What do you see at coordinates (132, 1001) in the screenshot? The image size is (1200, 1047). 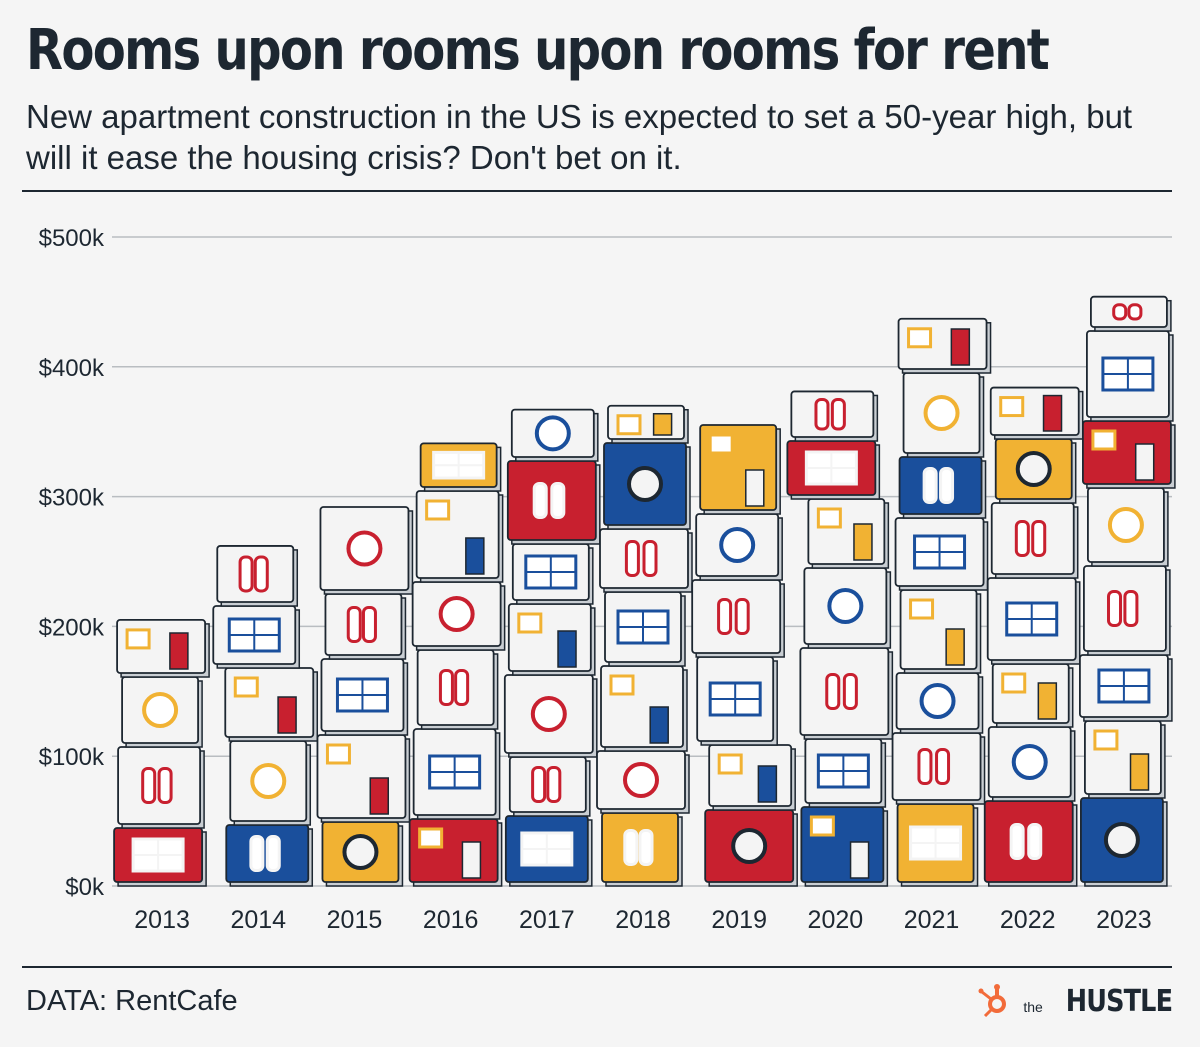 I see `data-source: DATA: RentCafe` at bounding box center [132, 1001].